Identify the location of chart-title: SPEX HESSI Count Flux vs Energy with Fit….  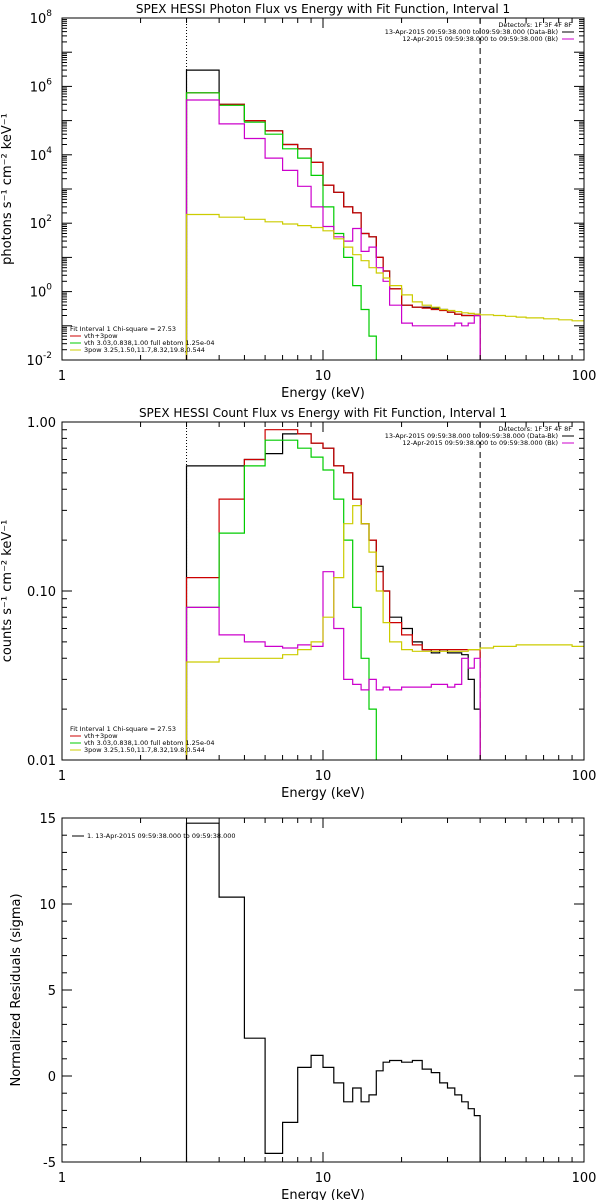
(323, 413).